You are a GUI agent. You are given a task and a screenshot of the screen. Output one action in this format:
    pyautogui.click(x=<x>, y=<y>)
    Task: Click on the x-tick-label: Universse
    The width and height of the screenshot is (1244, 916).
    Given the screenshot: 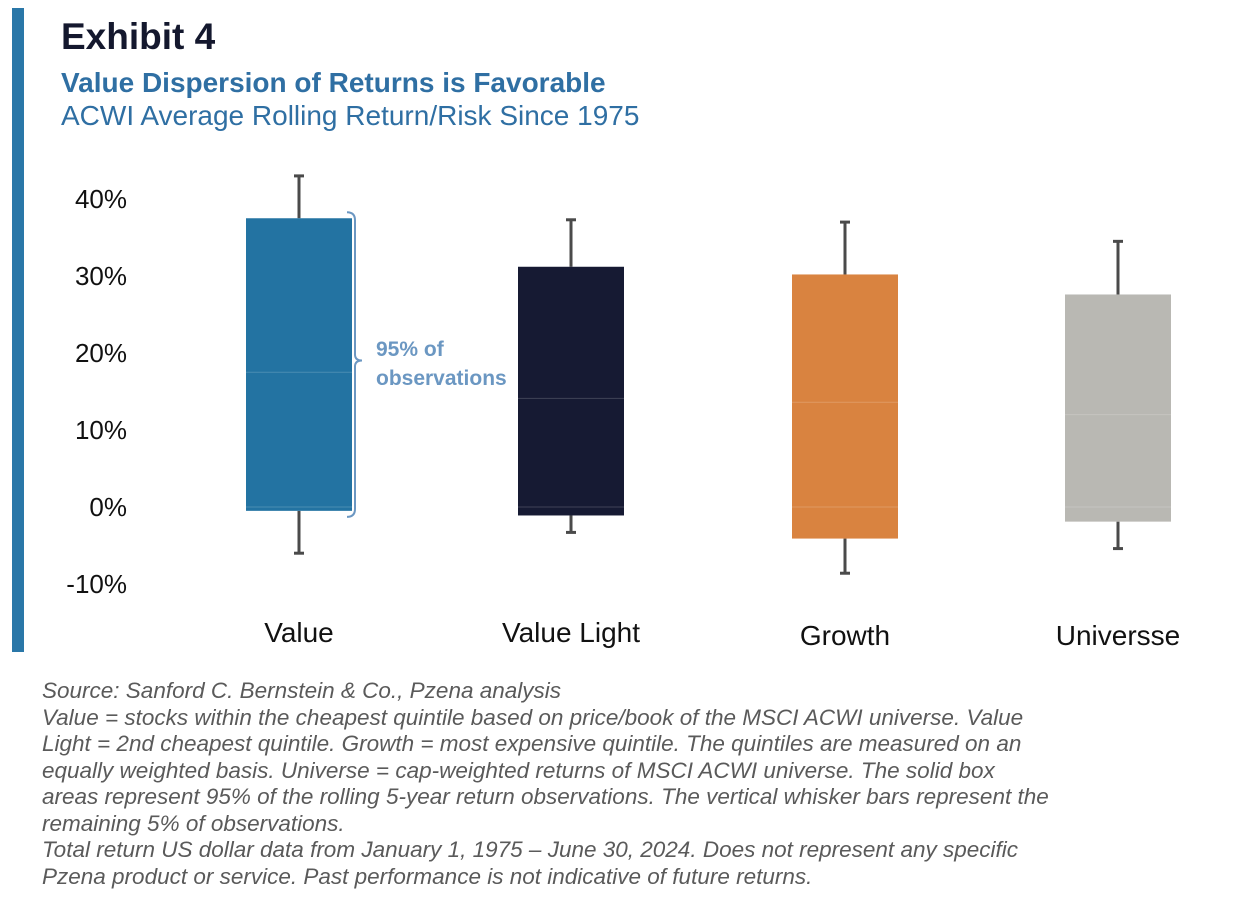 What is the action you would take?
    pyautogui.click(x=1118, y=635)
    